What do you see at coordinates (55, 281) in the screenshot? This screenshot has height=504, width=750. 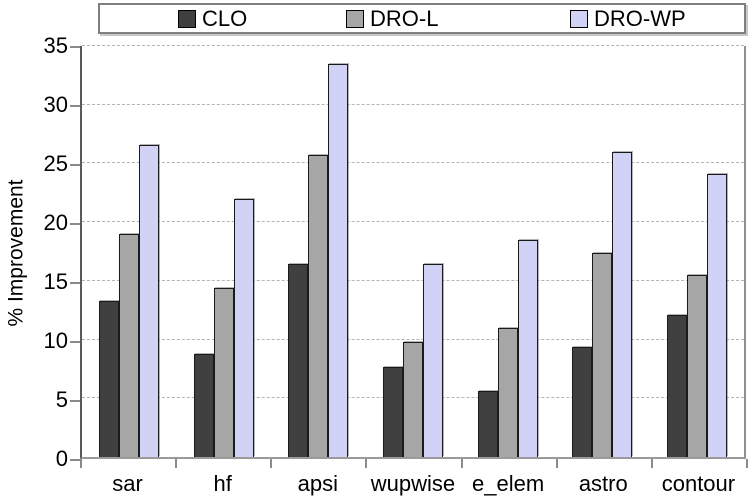 I see `y-tick-label-15: 15` at bounding box center [55, 281].